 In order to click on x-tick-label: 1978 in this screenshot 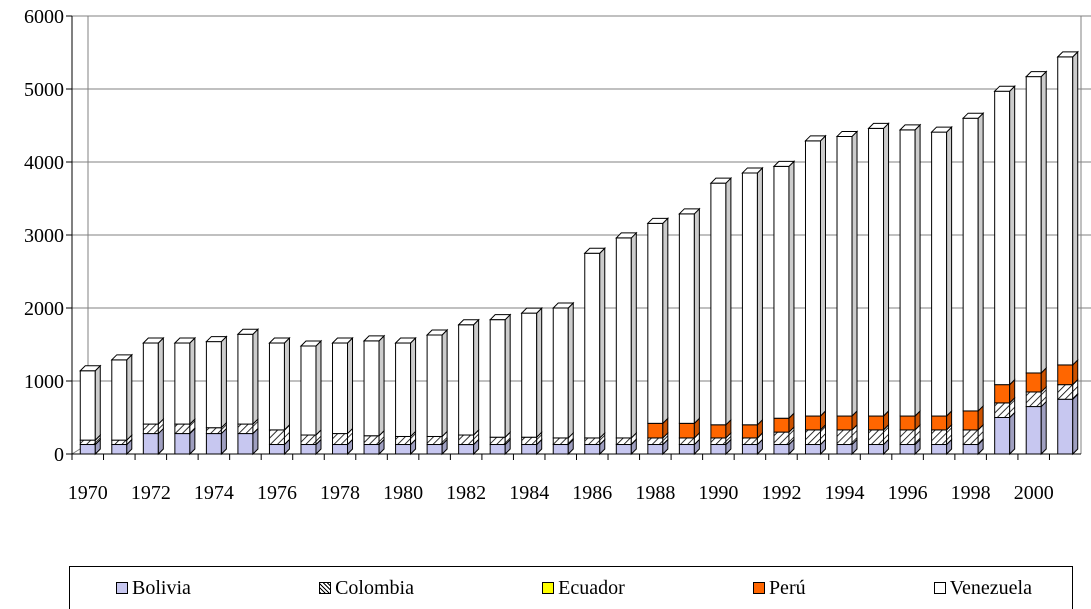, I will do `click(340, 493)`.